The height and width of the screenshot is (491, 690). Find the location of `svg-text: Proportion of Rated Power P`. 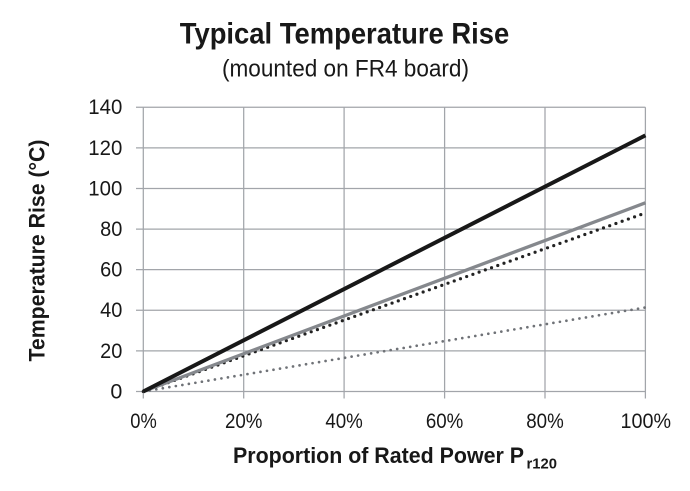

svg-text: Proportion of Rated Power P is located at coordinates (378, 455).